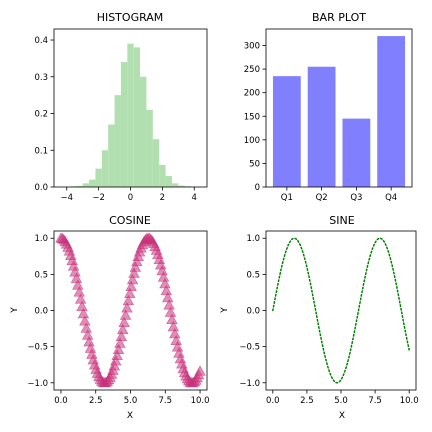 This screenshot has width=432, height=432. Describe the element at coordinates (342, 416) in the screenshot. I see `sine-xlabel: X` at that location.